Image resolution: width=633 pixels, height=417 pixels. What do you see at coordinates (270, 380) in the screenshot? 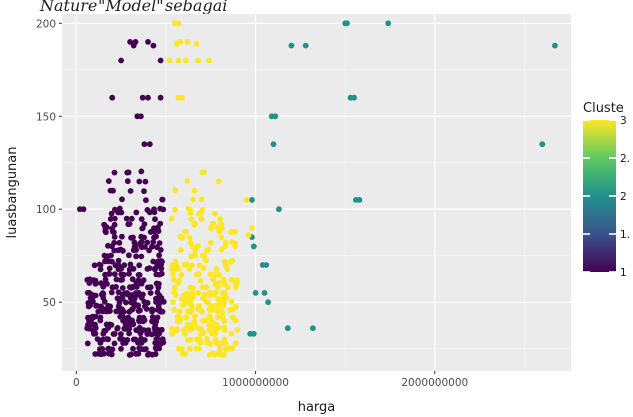
I see `x-axis-ticks: 0 1000000000 2000000000` at bounding box center [270, 380].